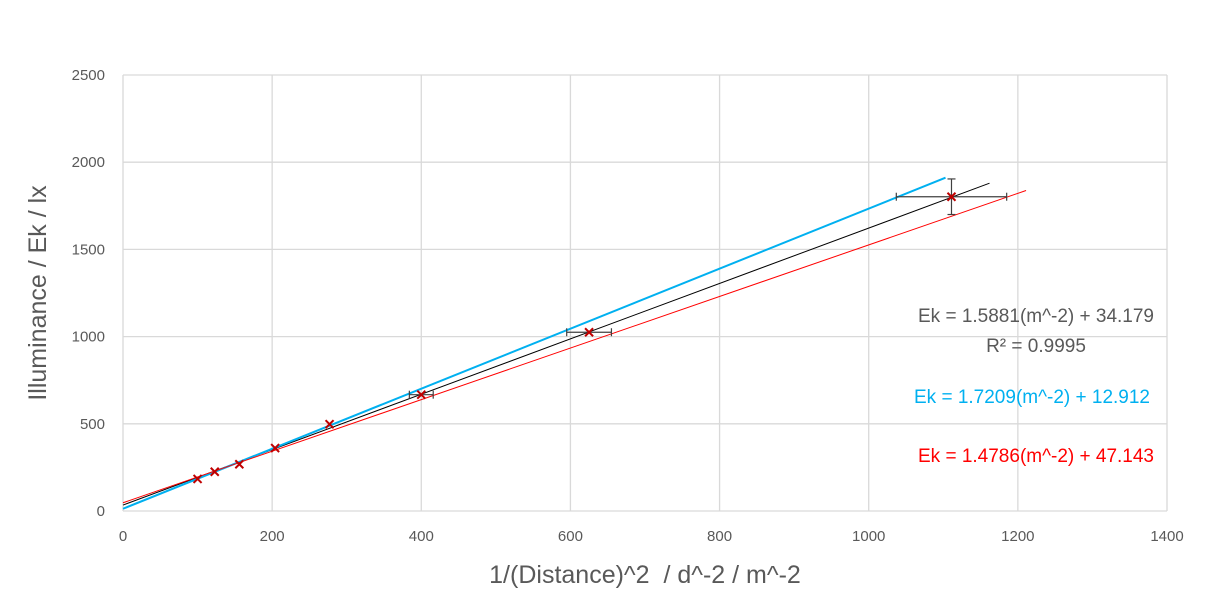 The image size is (1205, 614). What do you see at coordinates (272, 536) in the screenshot?
I see `x-tick-label: 200` at bounding box center [272, 536].